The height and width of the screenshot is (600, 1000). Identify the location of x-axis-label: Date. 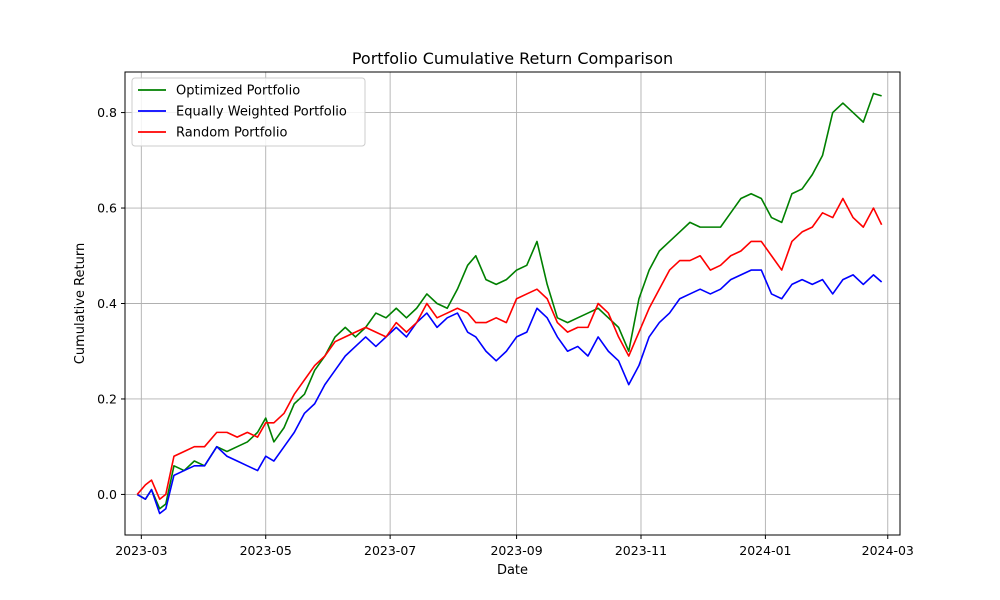
(512, 570).